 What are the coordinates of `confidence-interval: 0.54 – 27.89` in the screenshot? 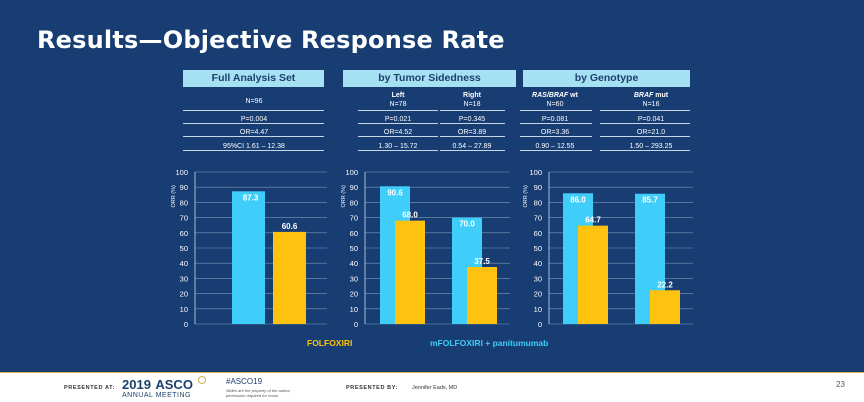 It's located at (472, 146).